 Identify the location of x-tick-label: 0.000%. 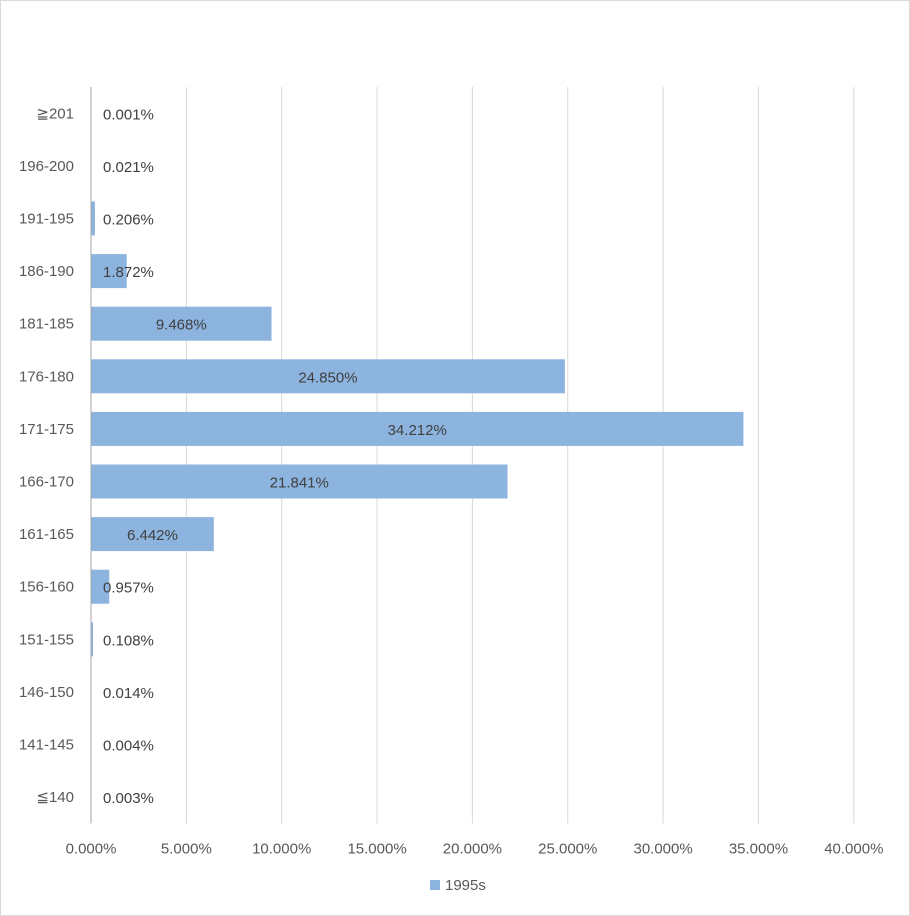
(91, 848).